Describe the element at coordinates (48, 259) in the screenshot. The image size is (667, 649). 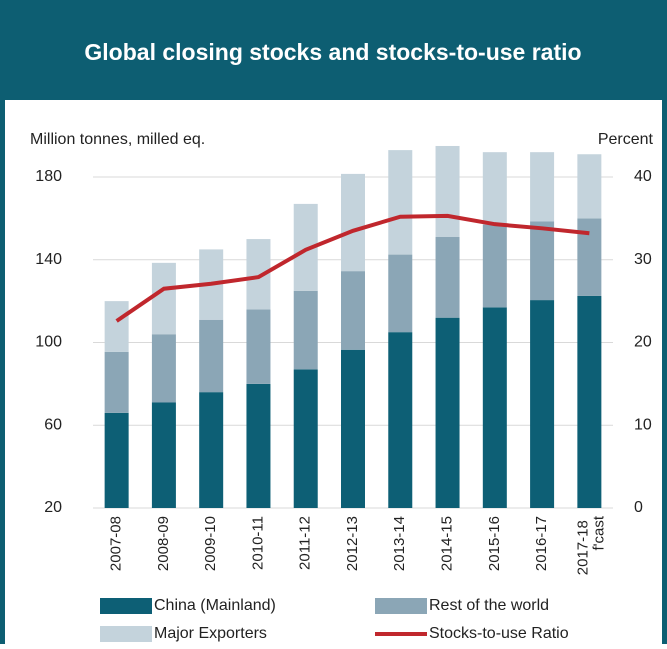
I see `y-tick-label: 140` at that location.